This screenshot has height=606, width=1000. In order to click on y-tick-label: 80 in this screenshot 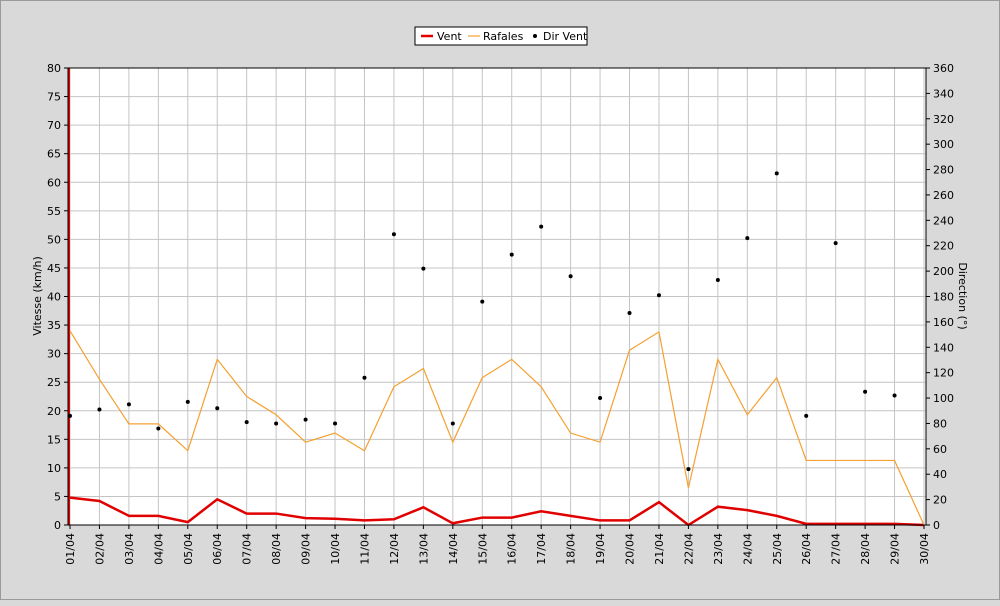, I will do `click(54, 68)`.